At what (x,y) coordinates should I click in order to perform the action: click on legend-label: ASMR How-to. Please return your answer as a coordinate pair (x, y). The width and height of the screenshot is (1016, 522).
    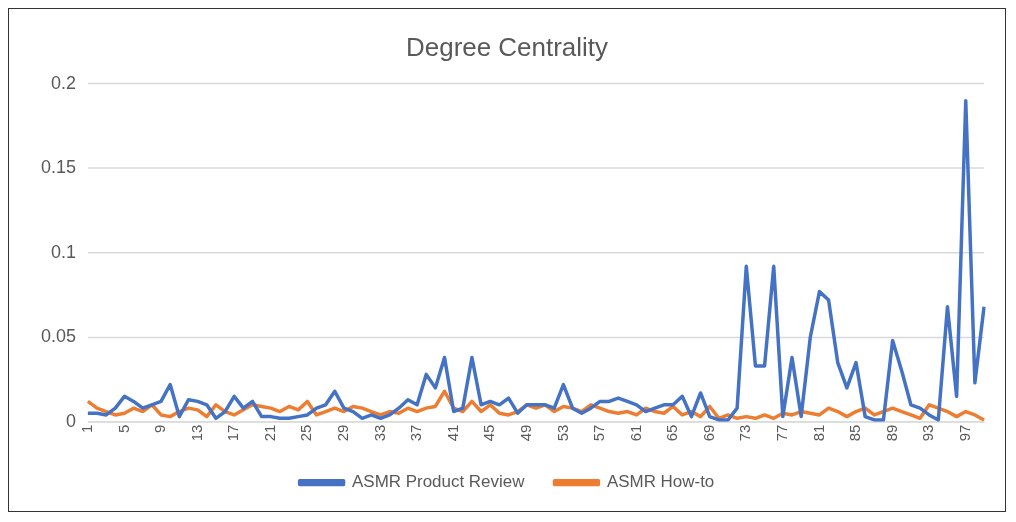
    Looking at the image, I should click on (660, 482).